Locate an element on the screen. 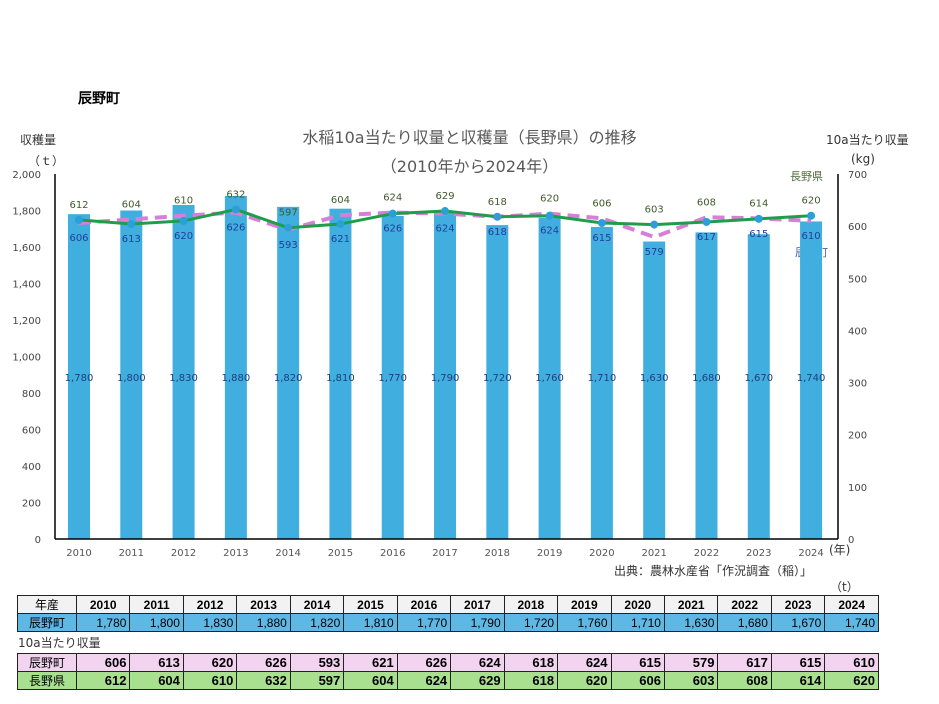  pref-yield-cell: 632 is located at coordinates (263, 680).